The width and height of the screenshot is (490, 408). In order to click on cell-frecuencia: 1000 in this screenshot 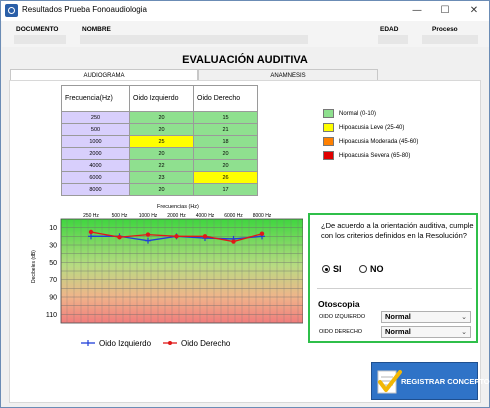, I will do `click(95, 141)`.